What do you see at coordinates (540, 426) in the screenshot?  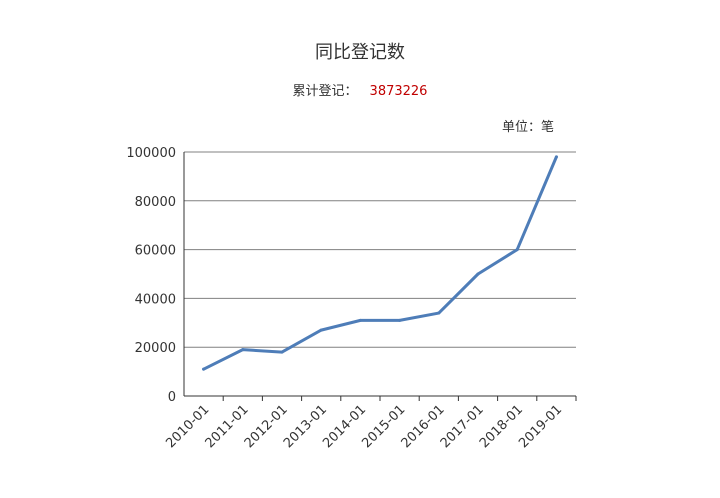 I see `x-tick-label: 2019-01` at bounding box center [540, 426].